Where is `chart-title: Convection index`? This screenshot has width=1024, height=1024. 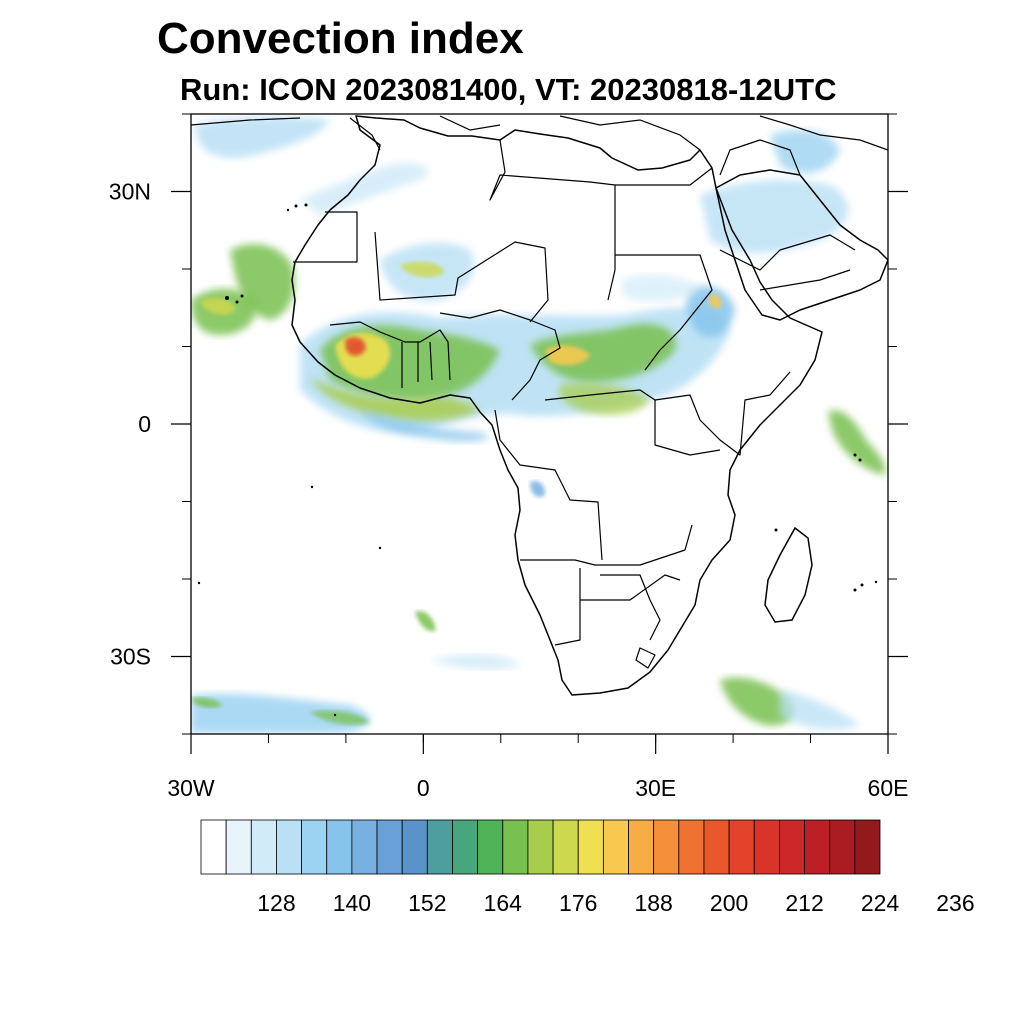 chart-title: Convection index is located at coordinates (340, 38).